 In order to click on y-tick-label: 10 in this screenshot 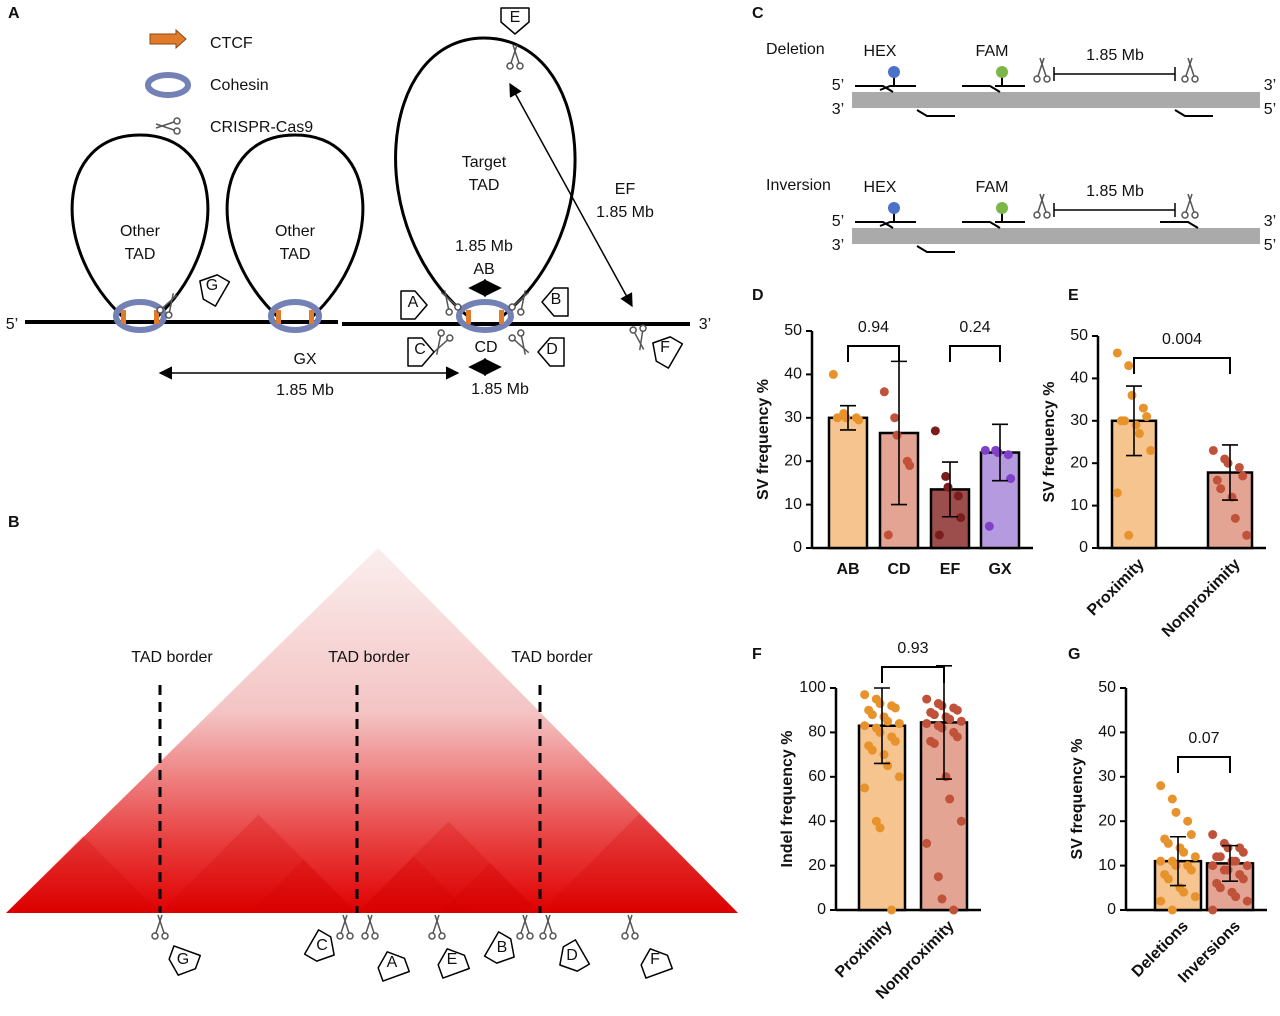, I will do `click(1107, 865)`.